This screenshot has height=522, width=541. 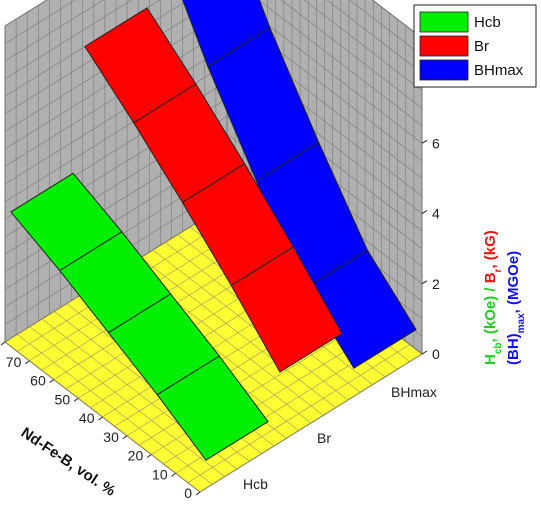 I want to click on category-tick-label: BHmax, so click(x=414, y=392).